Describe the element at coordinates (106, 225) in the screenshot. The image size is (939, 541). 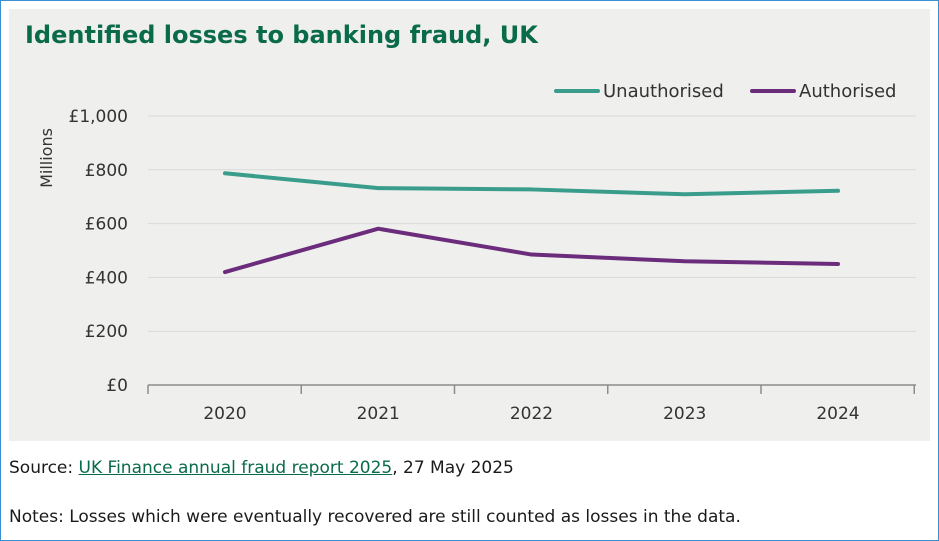
I see `y-tick-label: £600` at that location.